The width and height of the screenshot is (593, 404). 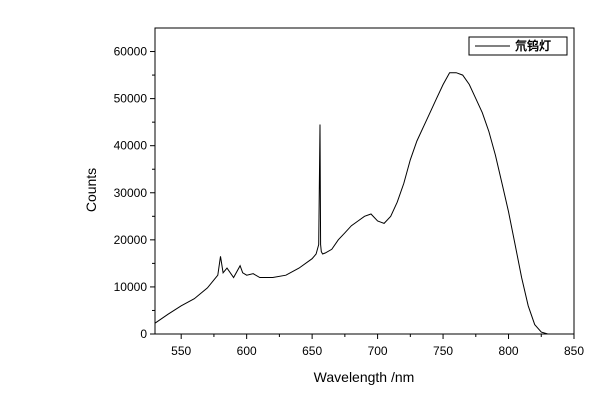 I want to click on x-tick-label: 650, so click(x=312, y=351).